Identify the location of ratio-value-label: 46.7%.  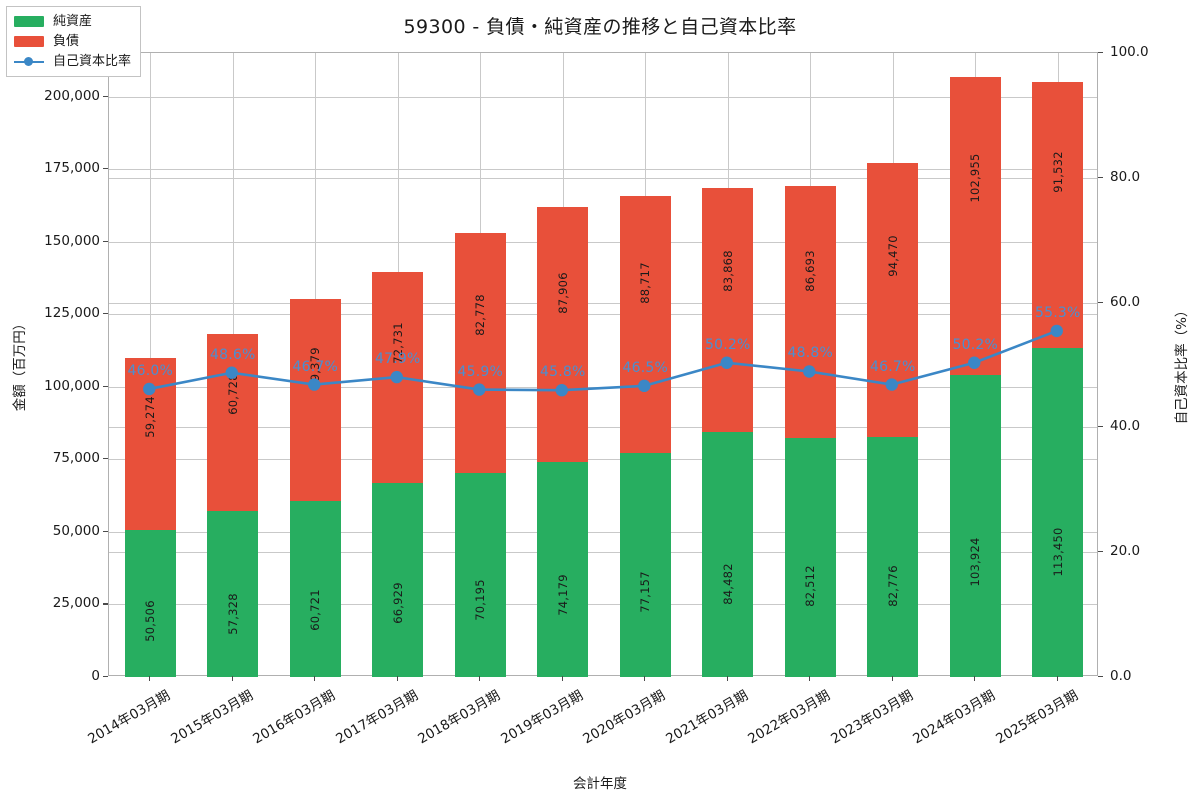
(893, 366).